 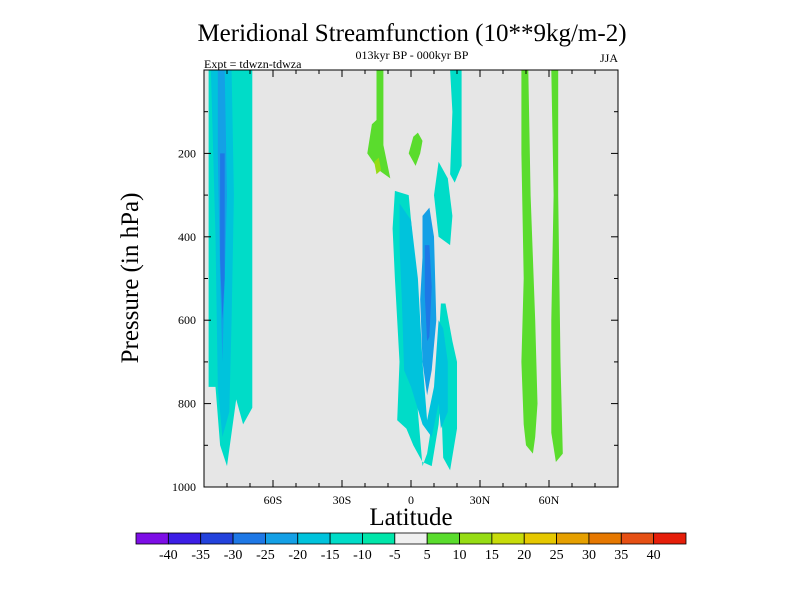 What do you see at coordinates (460, 555) in the screenshot?
I see `colorbar-label: 10` at bounding box center [460, 555].